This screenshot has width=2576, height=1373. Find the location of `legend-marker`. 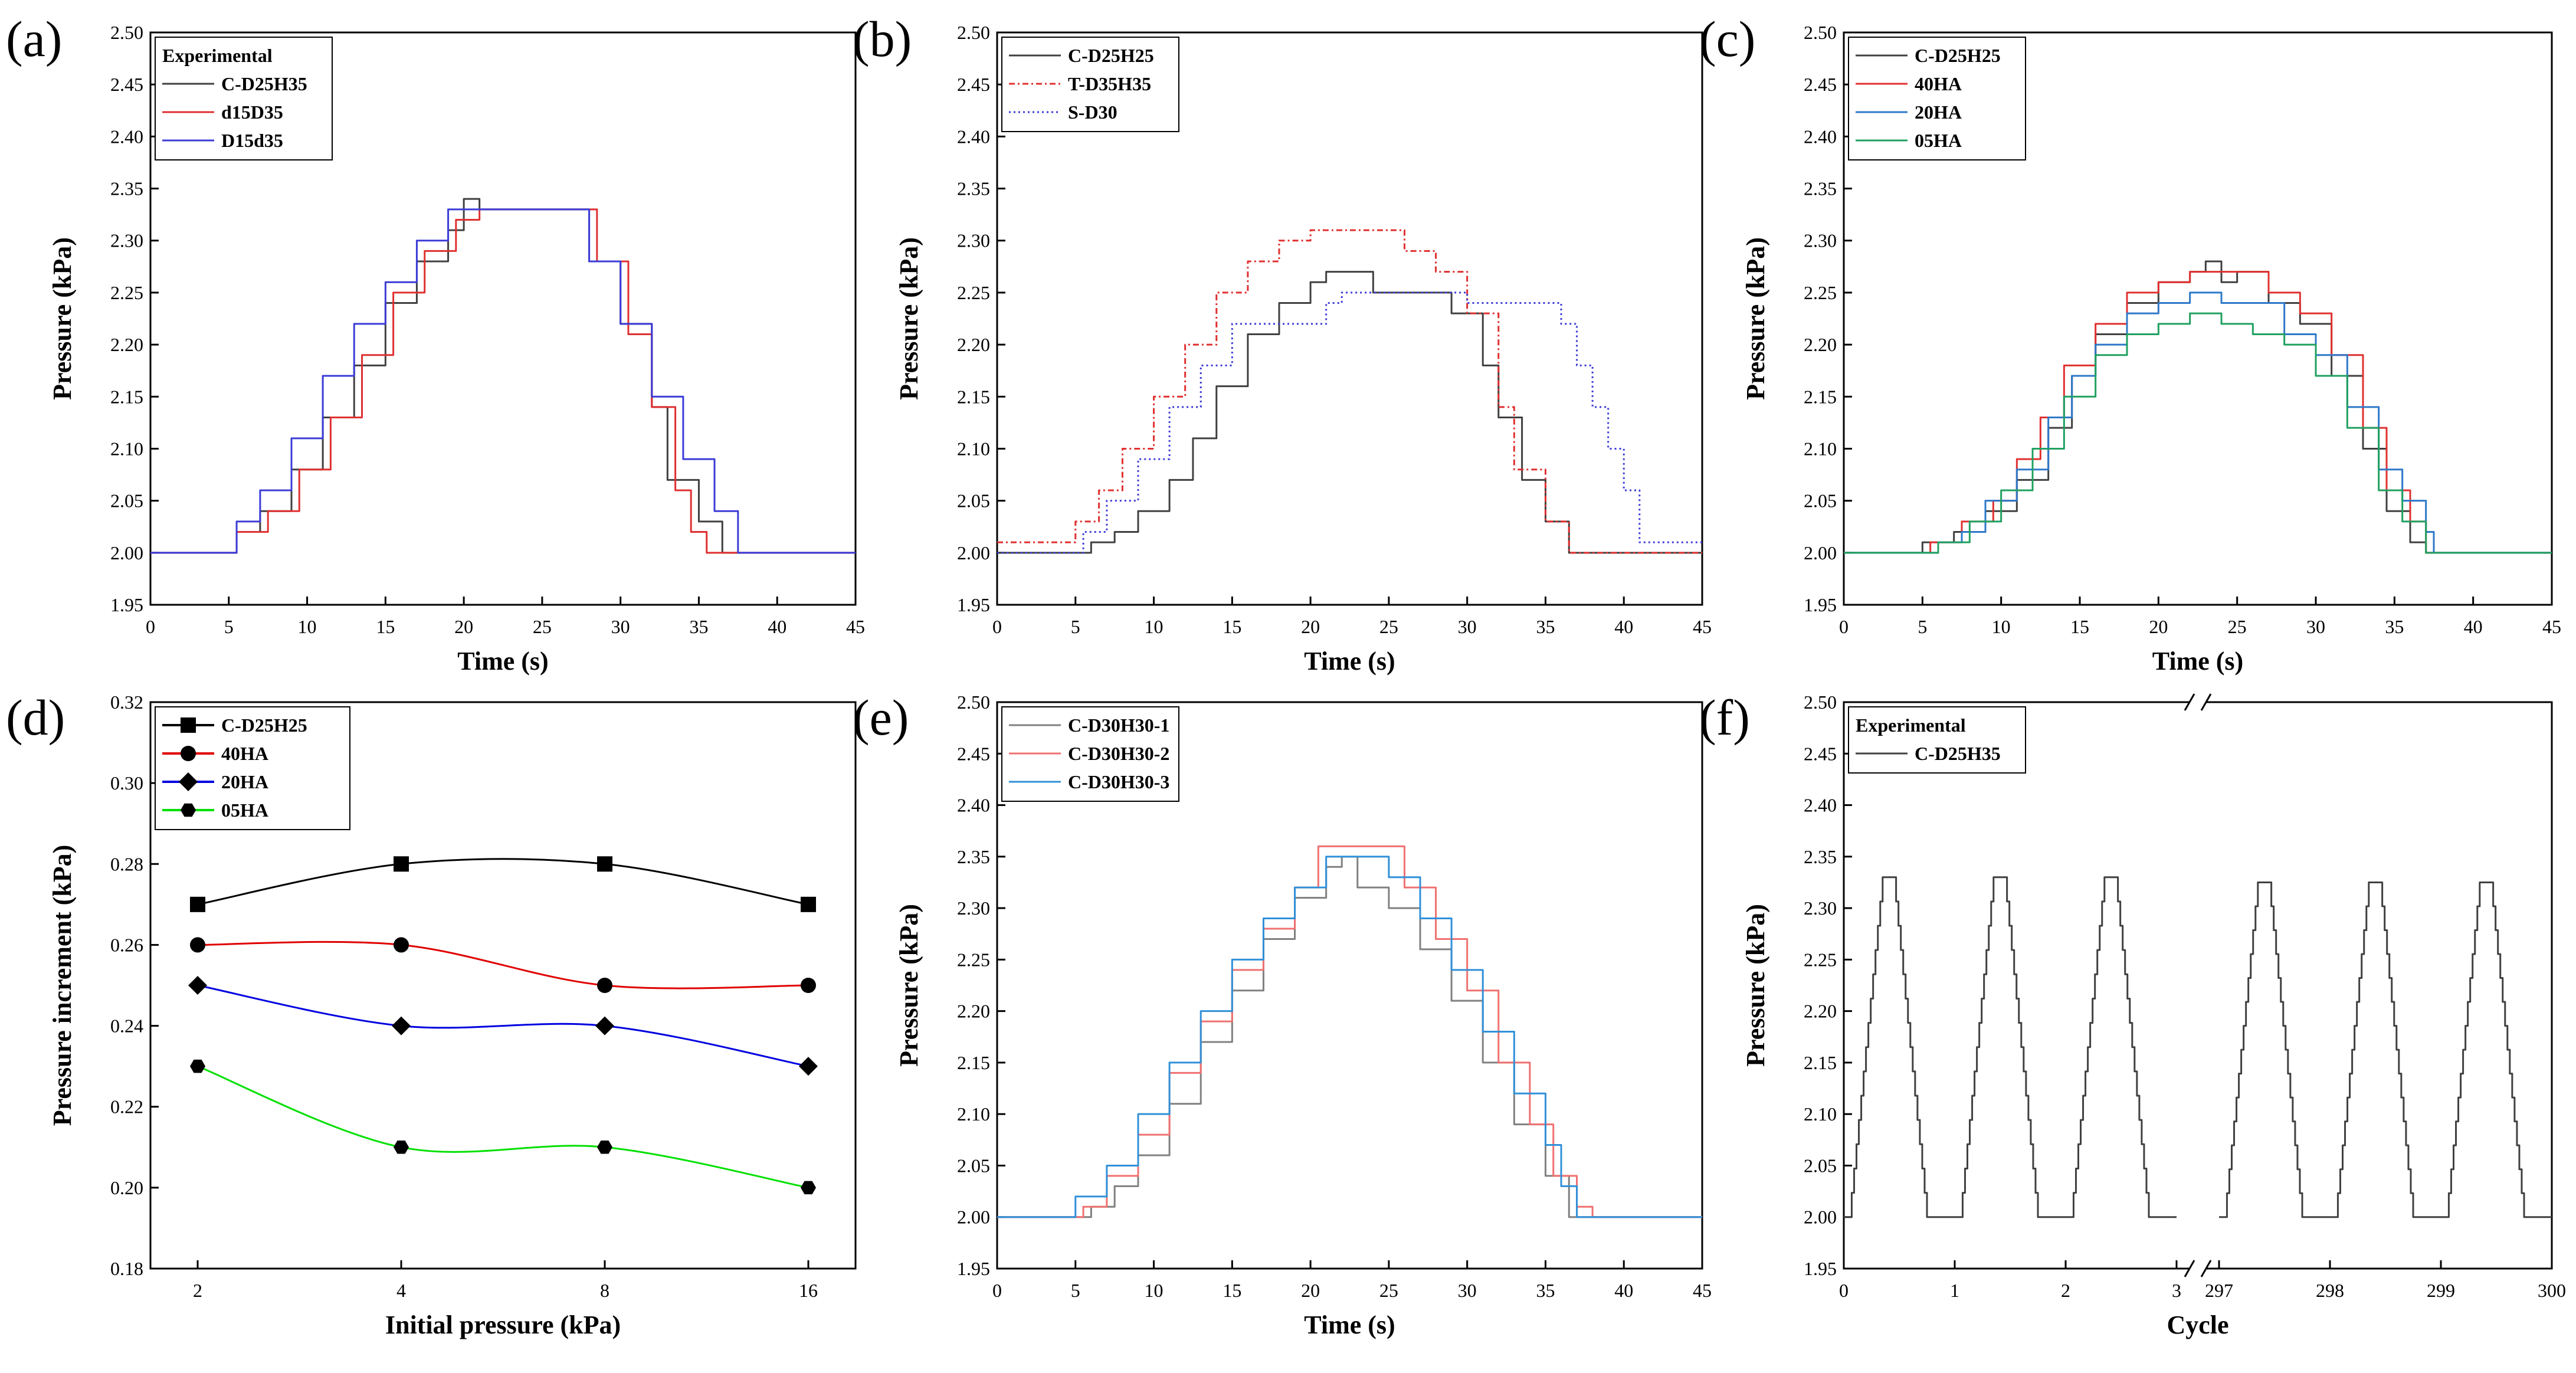

legend-marker is located at coordinates (188, 753).